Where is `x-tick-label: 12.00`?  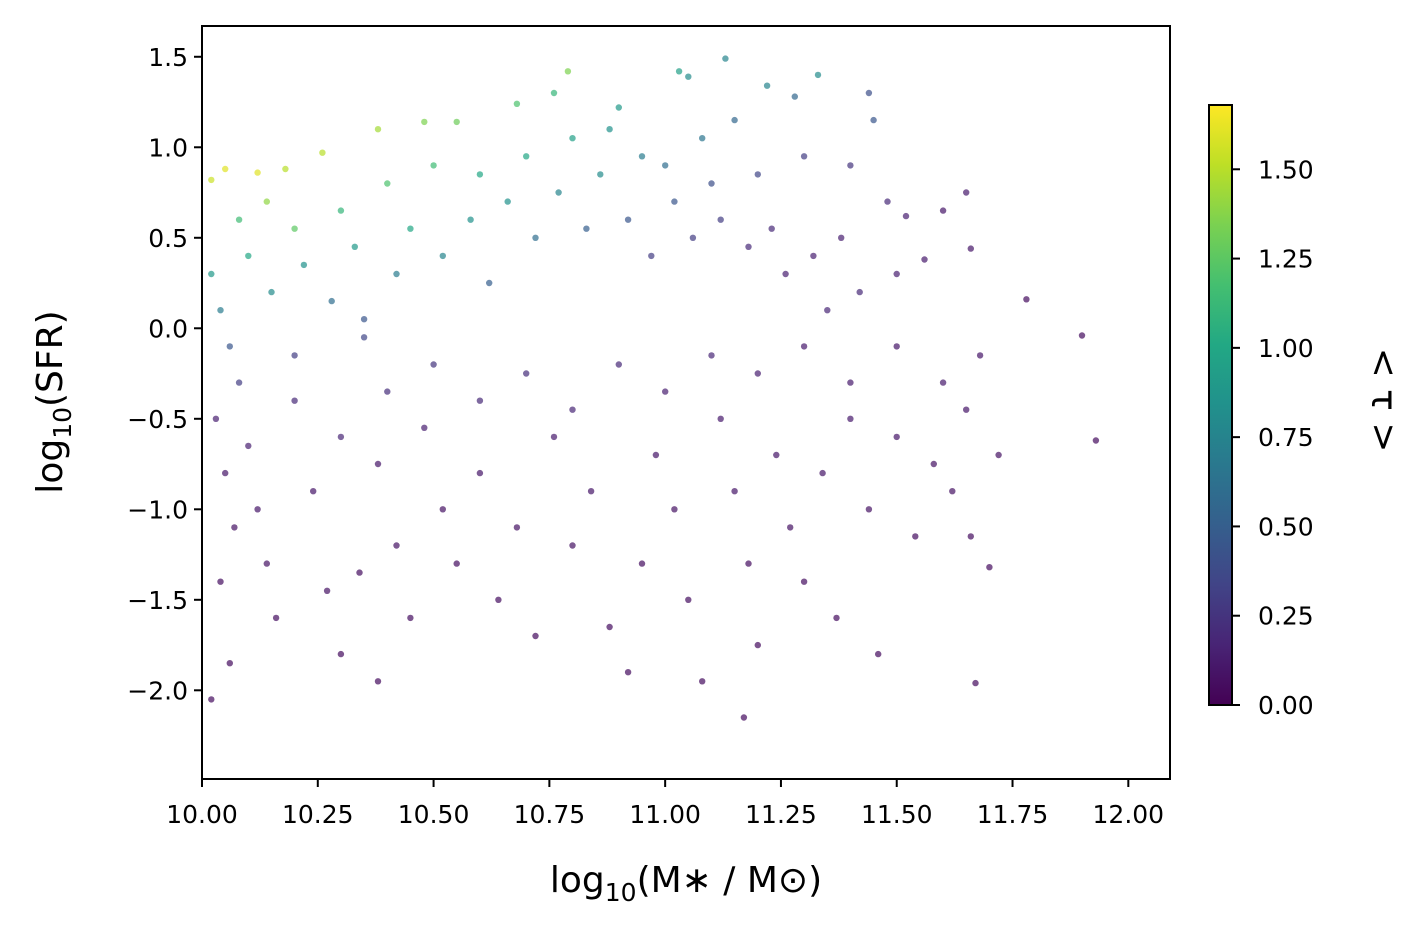
x-tick-label: 12.00 is located at coordinates (1129, 814).